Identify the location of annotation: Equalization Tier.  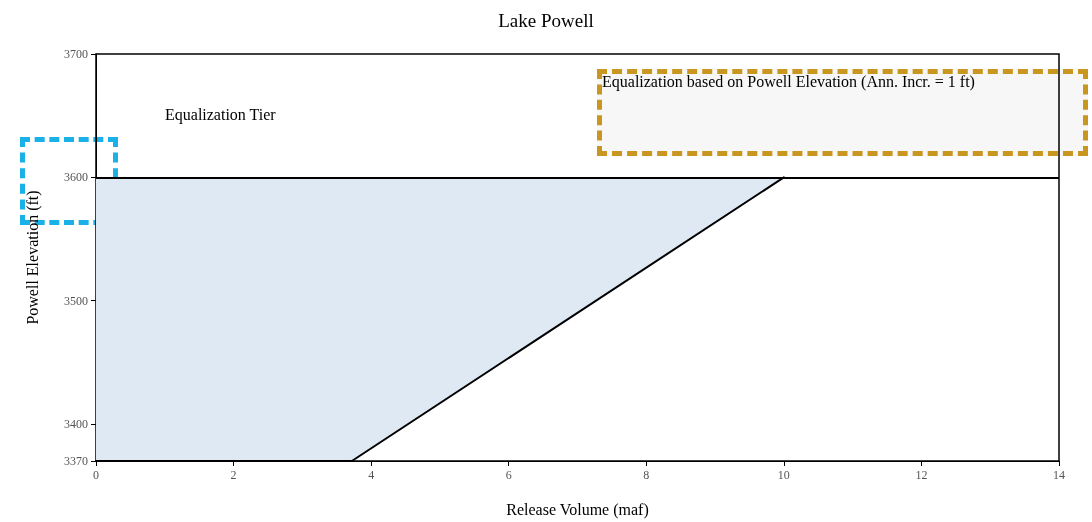
(221, 114).